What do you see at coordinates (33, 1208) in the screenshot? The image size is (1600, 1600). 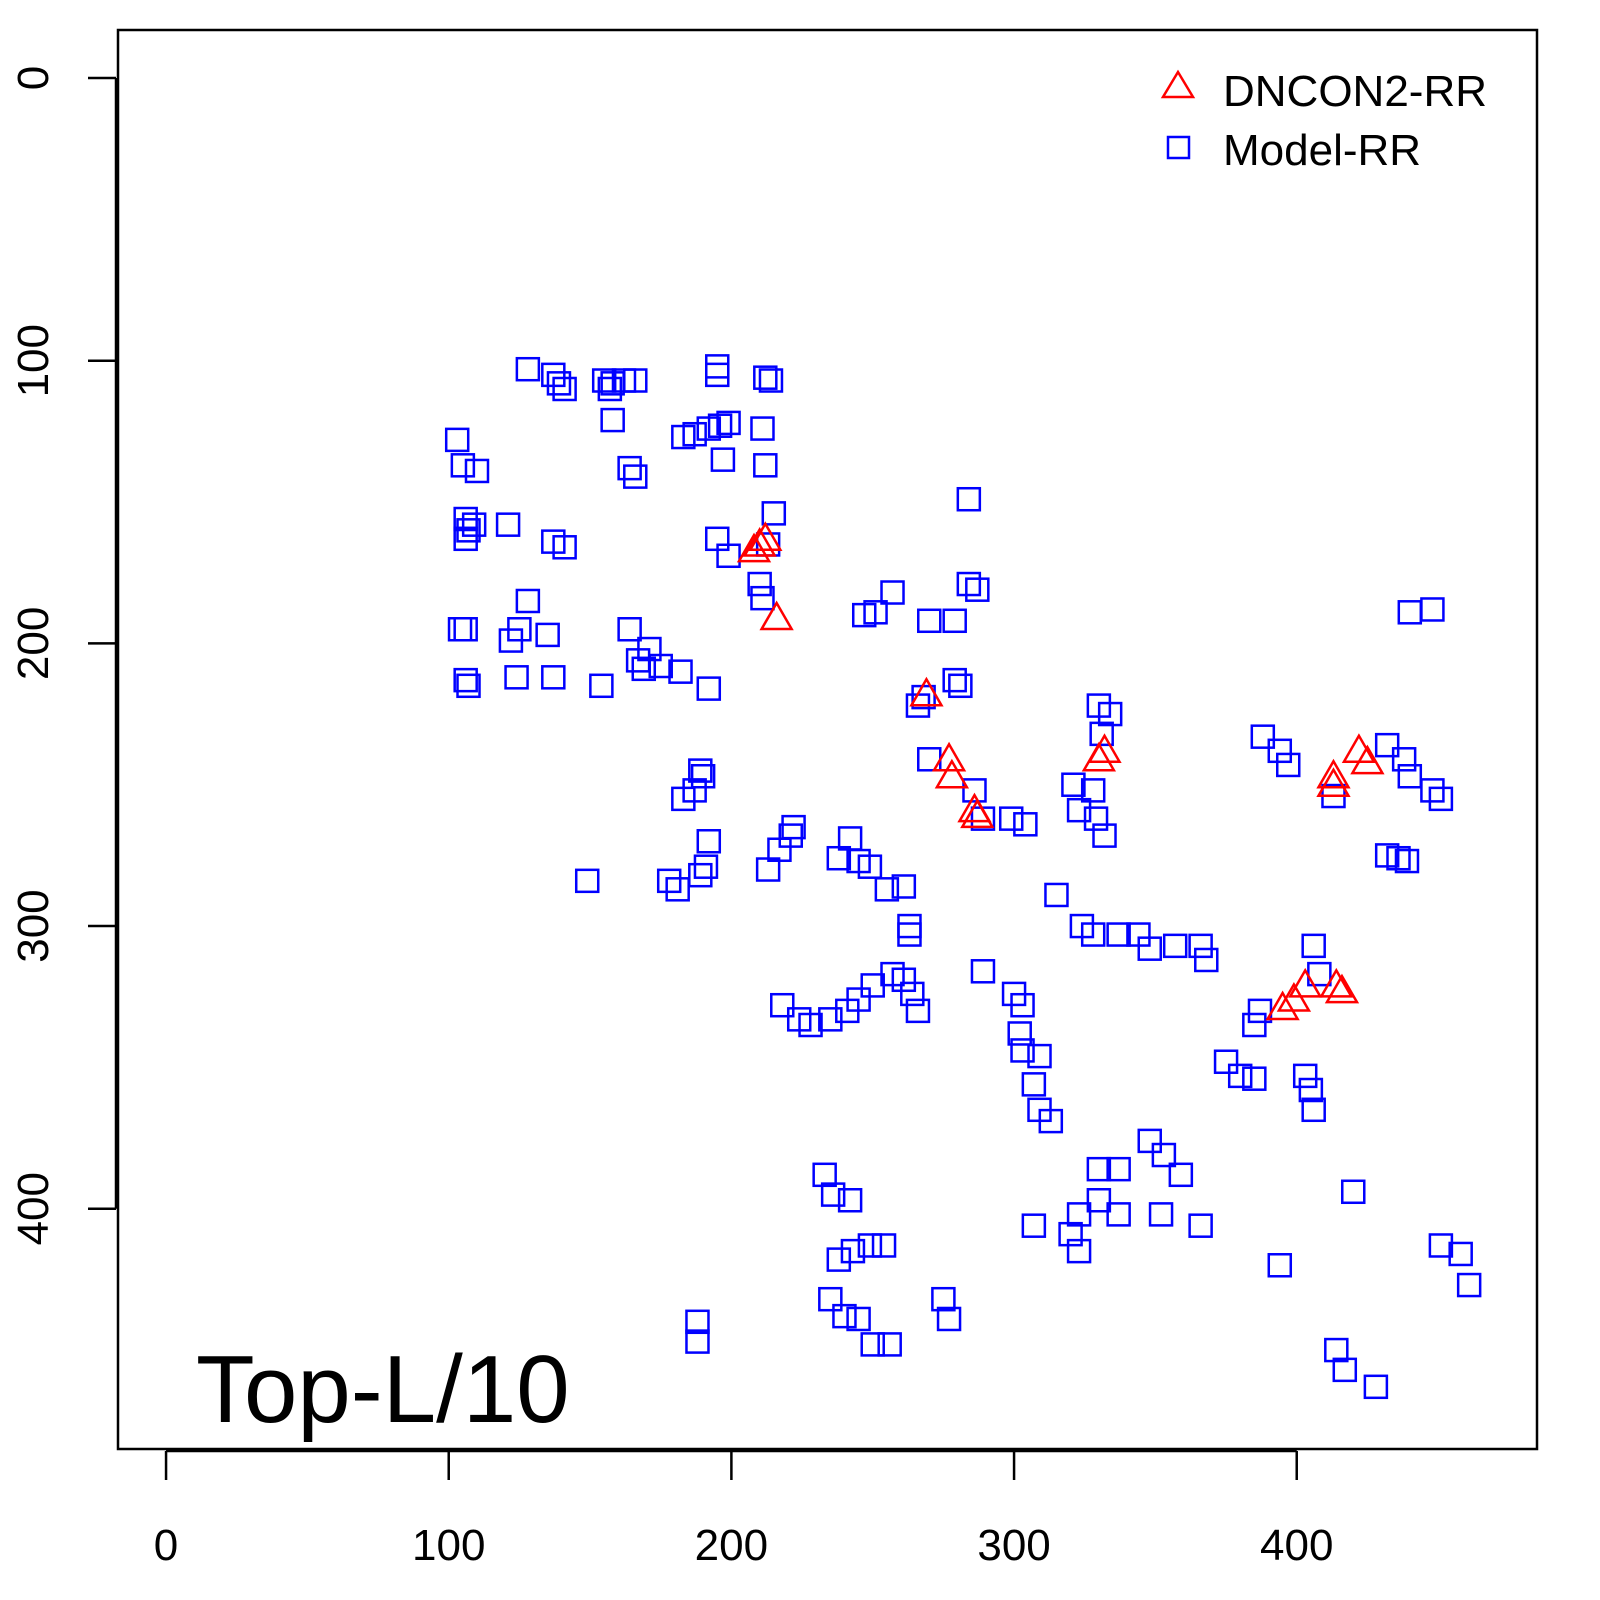 I see `y-tick-label: 400` at bounding box center [33, 1208].